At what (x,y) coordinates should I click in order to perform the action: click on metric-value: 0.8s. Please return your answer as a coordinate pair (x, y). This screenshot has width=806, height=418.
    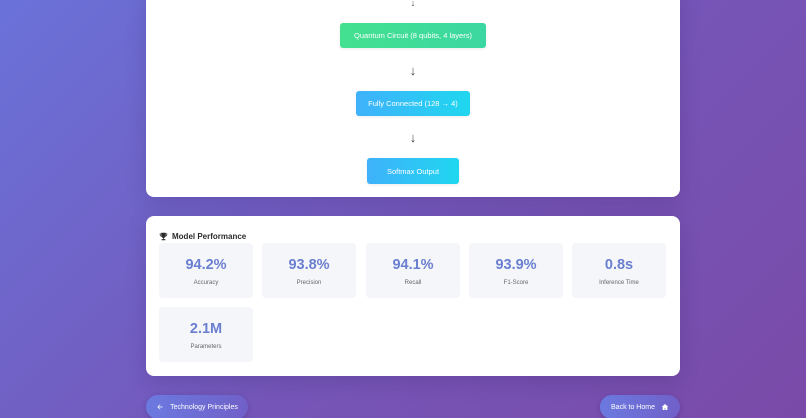
    Looking at the image, I should click on (619, 265).